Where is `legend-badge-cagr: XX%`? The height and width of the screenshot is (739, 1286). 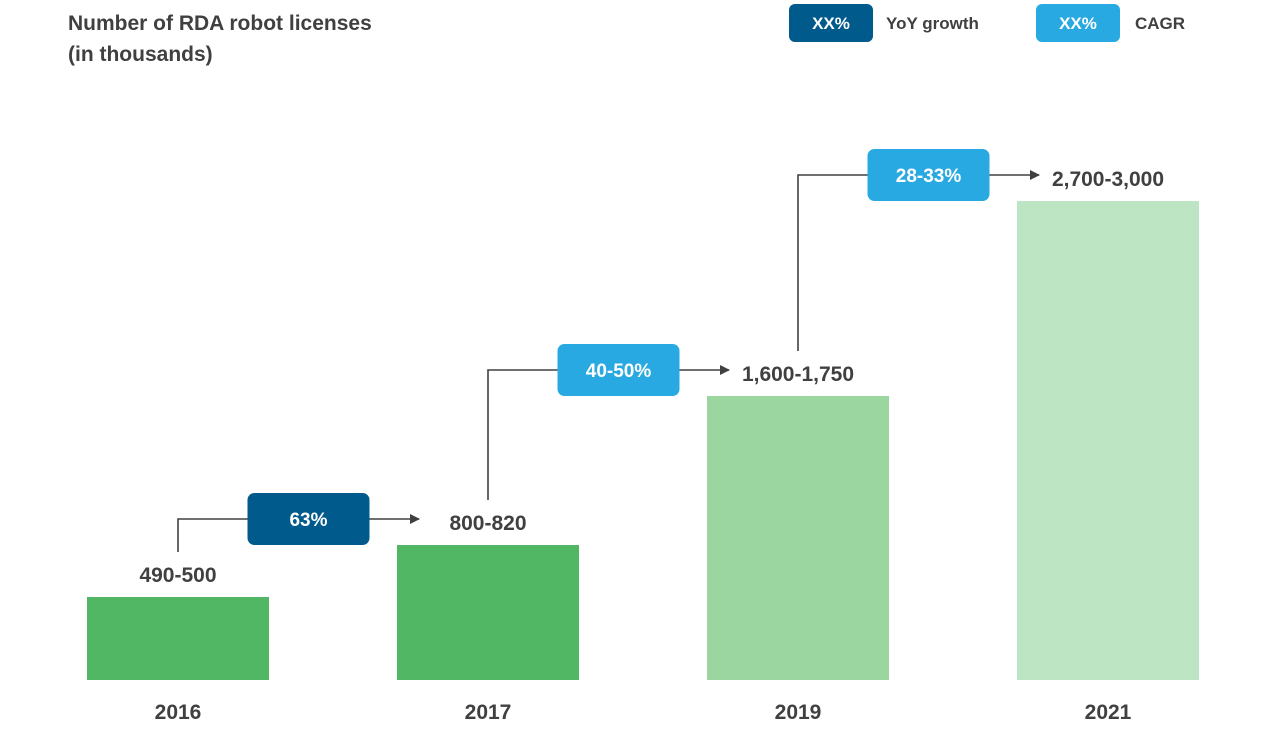 legend-badge-cagr: XX% is located at coordinates (1078, 23).